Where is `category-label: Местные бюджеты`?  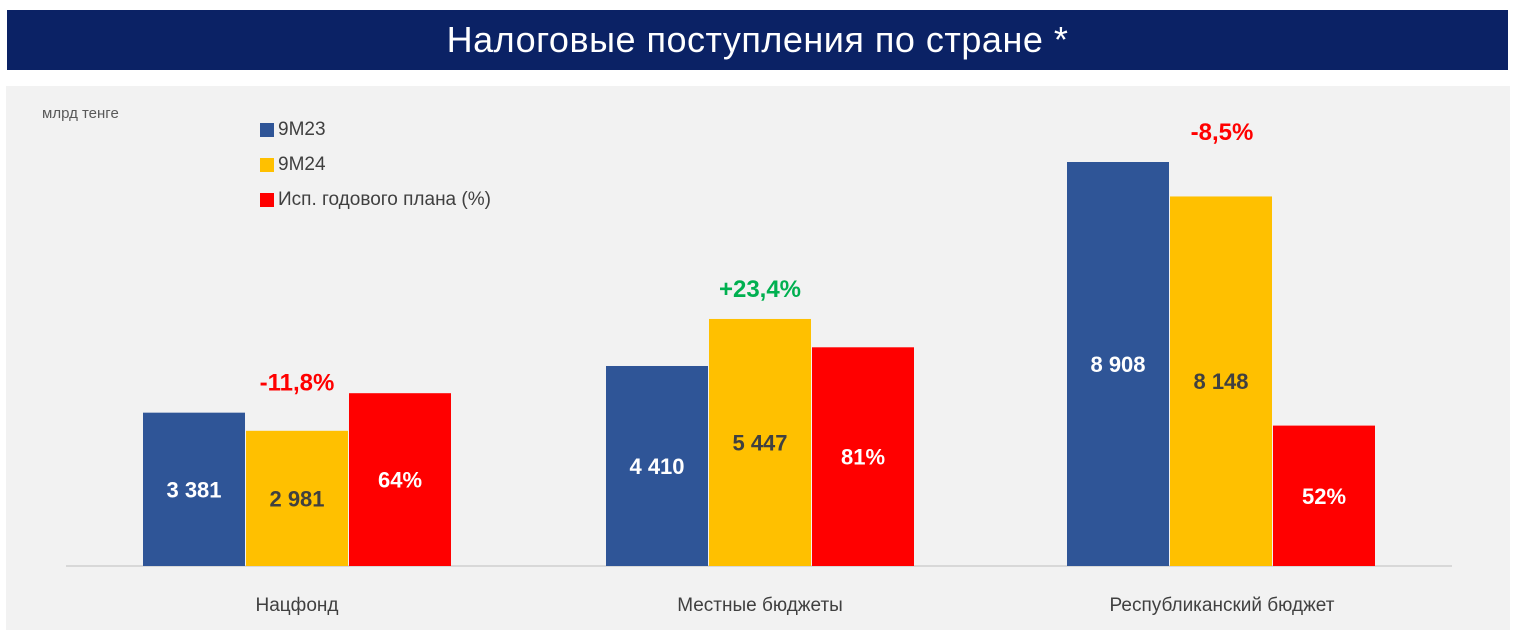 category-label: Местные бюджеты is located at coordinates (760, 605).